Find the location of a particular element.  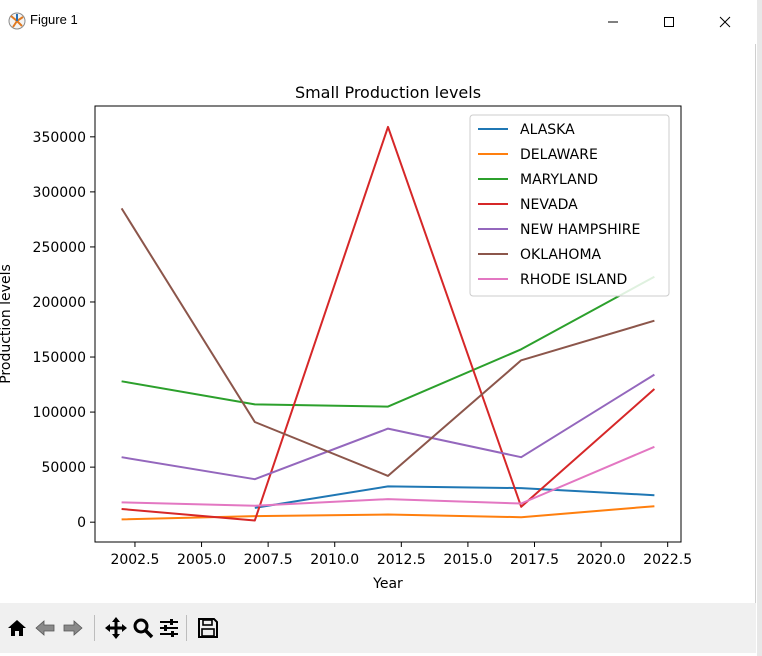

home-icon is located at coordinates (17, 628).